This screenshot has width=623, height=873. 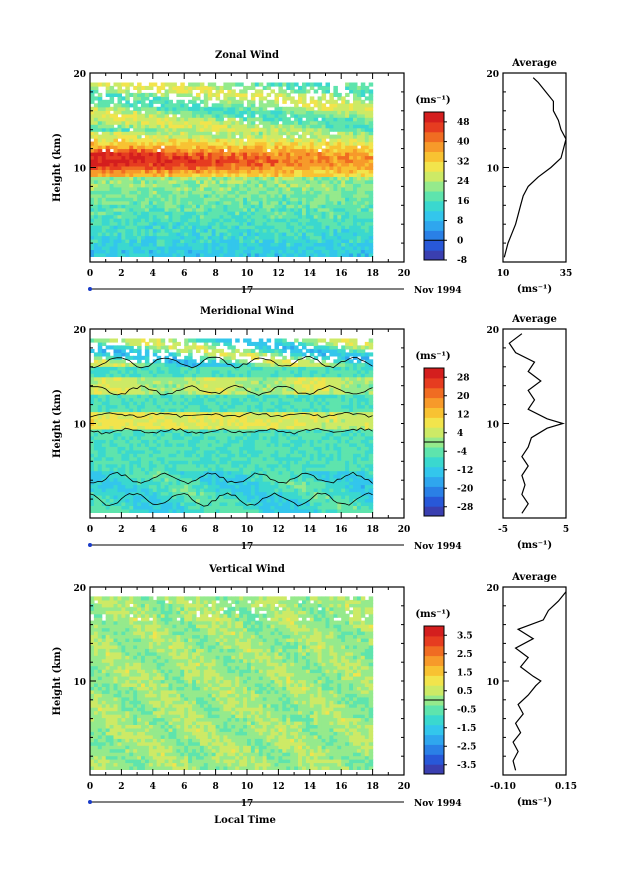 What do you see at coordinates (57, 167) in the screenshot?
I see `y-axis-label: Height (km)` at bounding box center [57, 167].